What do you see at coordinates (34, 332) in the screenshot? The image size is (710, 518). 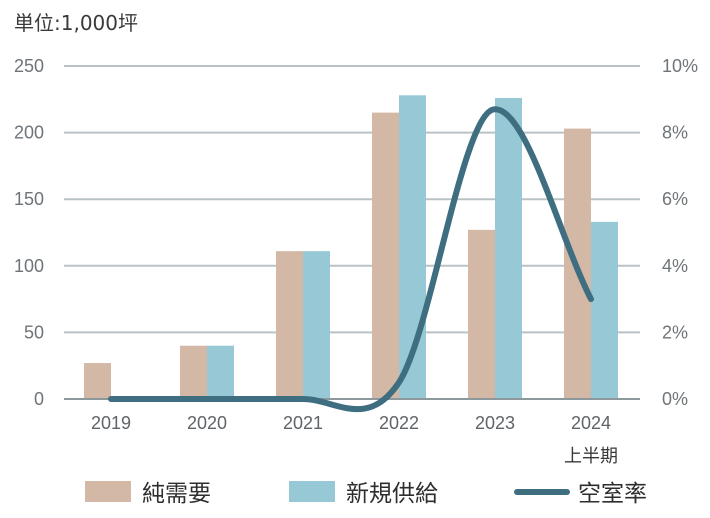 I see `left-tick-label: 50` at bounding box center [34, 332].